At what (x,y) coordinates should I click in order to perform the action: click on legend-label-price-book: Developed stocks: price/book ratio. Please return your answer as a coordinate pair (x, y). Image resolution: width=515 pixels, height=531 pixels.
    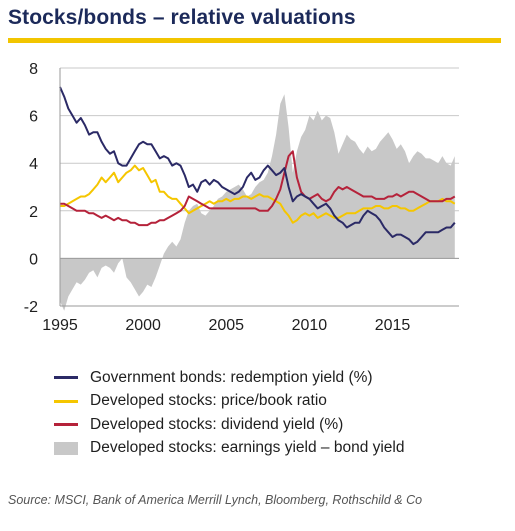
    Looking at the image, I should click on (208, 401).